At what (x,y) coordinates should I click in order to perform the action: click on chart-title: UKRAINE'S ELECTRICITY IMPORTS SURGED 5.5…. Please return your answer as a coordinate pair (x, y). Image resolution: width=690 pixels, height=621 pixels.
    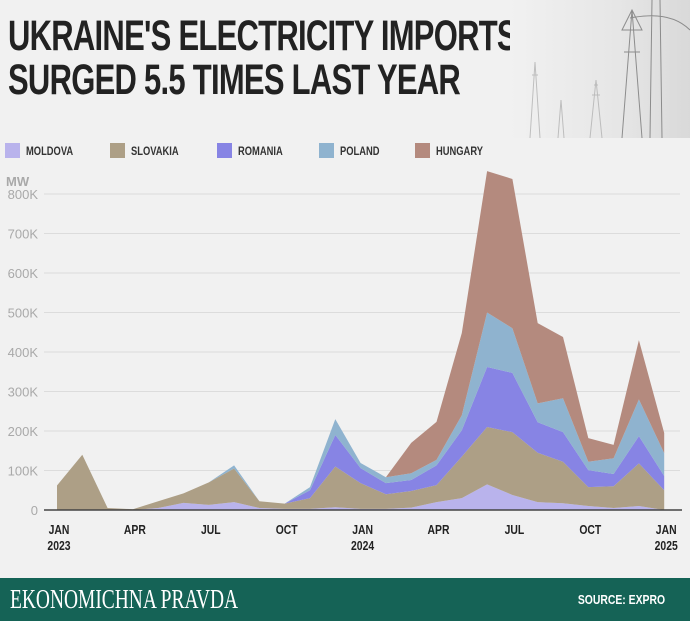
    Looking at the image, I should click on (263, 58).